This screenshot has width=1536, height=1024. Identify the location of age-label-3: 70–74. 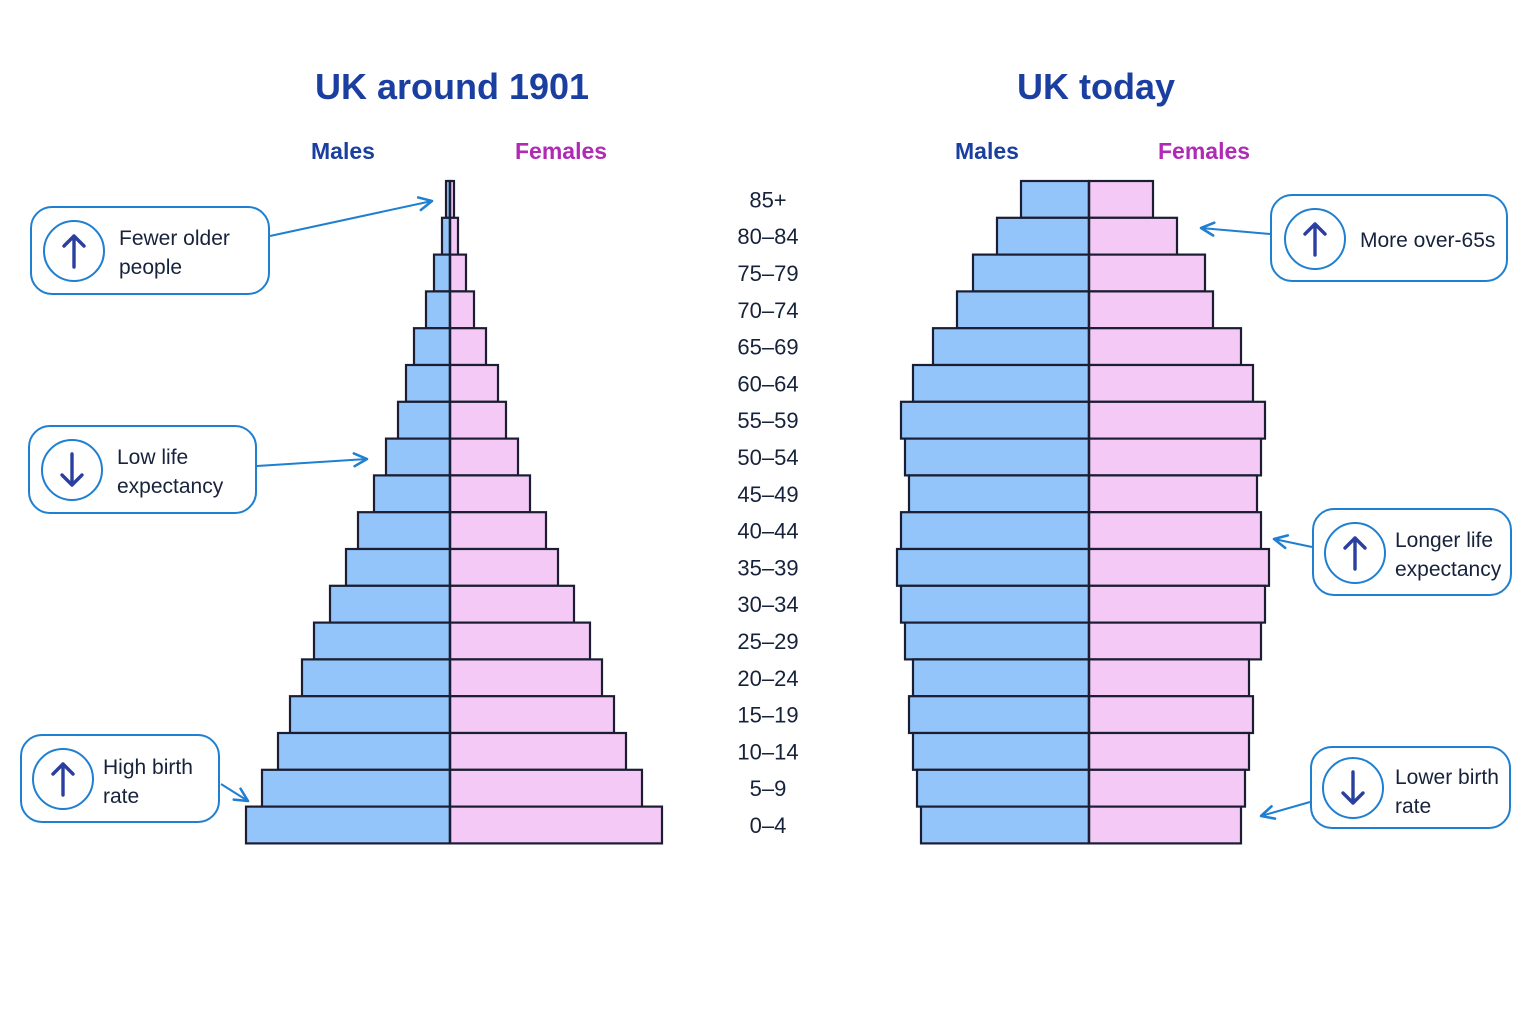
(767, 310).